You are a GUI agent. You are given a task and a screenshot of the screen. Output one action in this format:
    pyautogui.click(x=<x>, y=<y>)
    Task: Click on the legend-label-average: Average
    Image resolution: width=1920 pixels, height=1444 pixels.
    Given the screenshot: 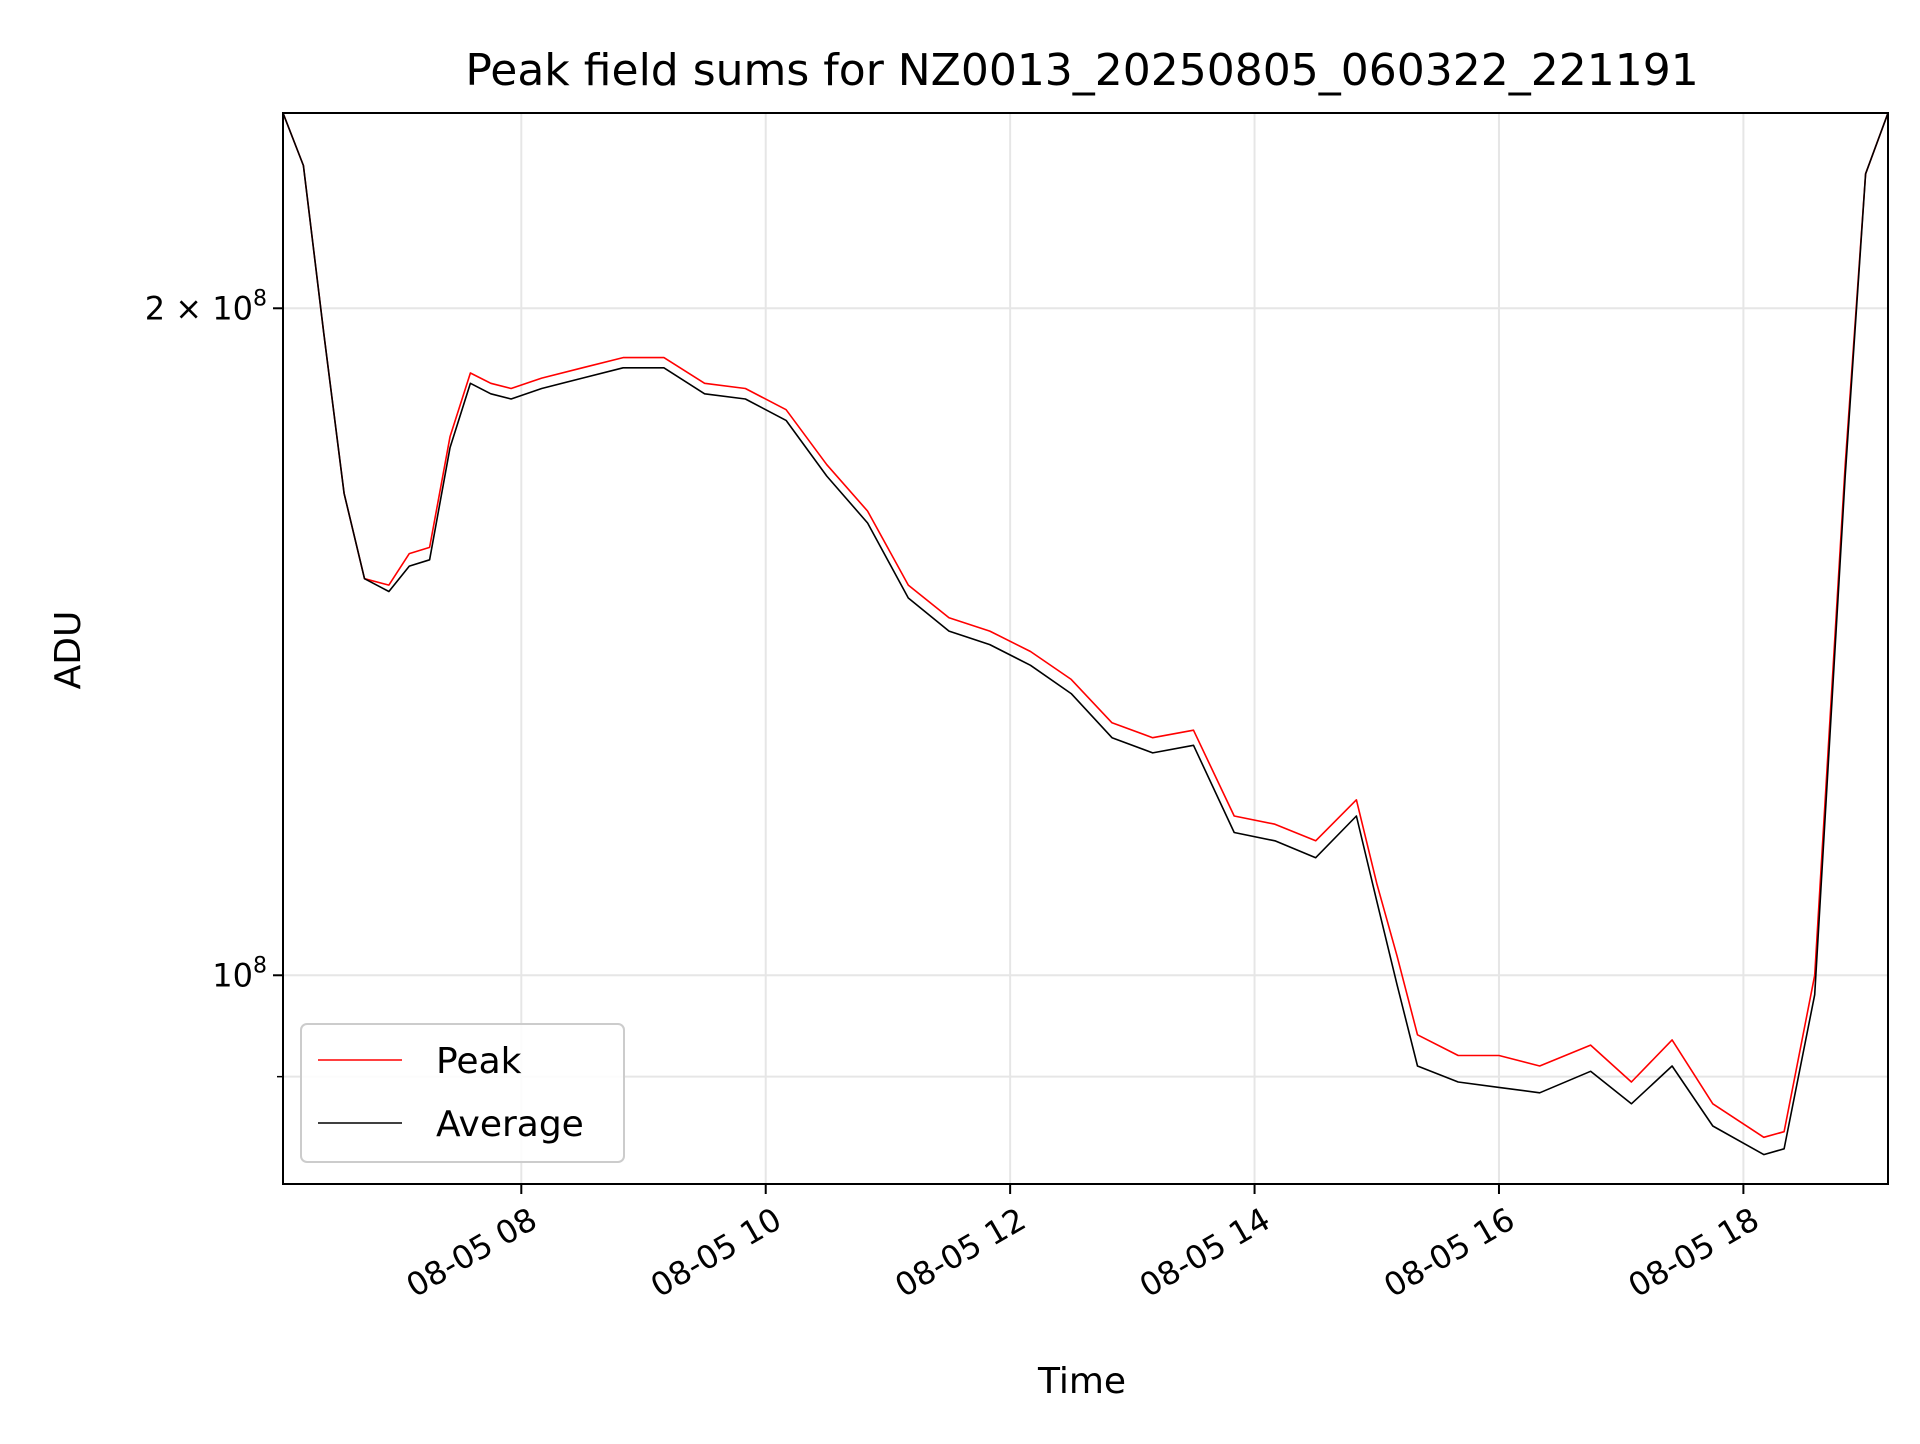 What is the action you would take?
    pyautogui.click(x=510, y=1124)
    